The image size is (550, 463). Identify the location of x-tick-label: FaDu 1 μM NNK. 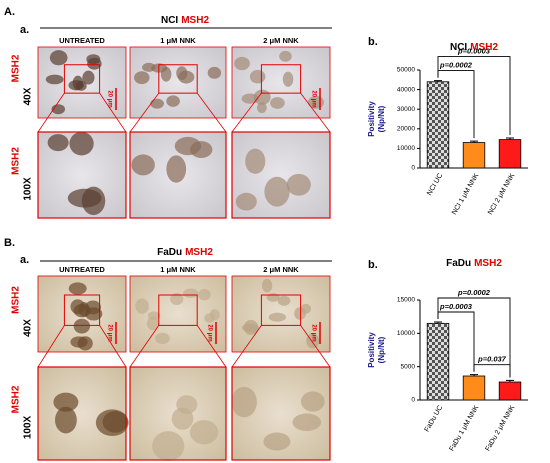
(465, 428).